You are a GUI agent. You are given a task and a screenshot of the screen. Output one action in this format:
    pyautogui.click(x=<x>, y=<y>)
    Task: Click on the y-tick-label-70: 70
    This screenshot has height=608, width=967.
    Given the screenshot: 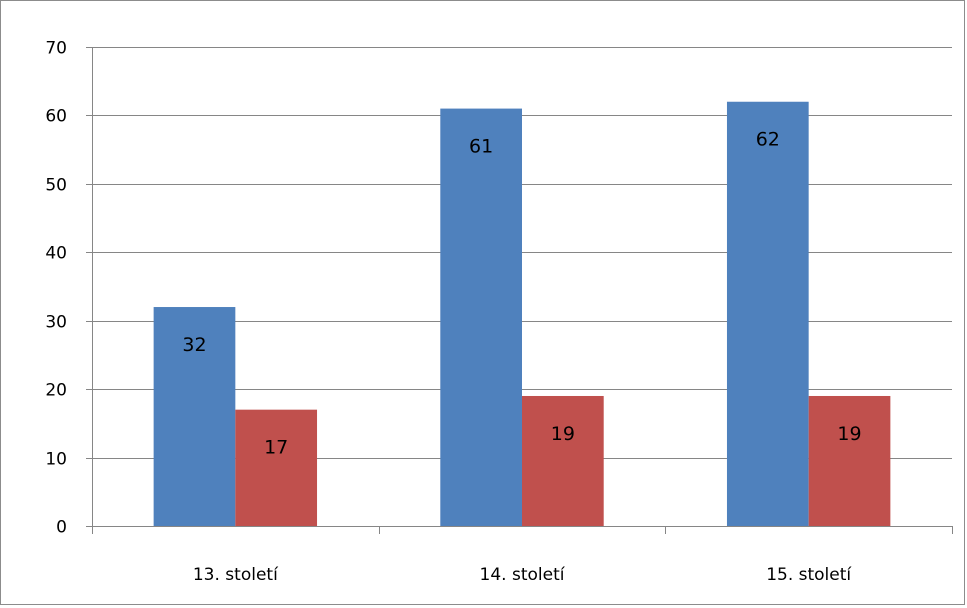 What is the action you would take?
    pyautogui.click(x=56, y=49)
    